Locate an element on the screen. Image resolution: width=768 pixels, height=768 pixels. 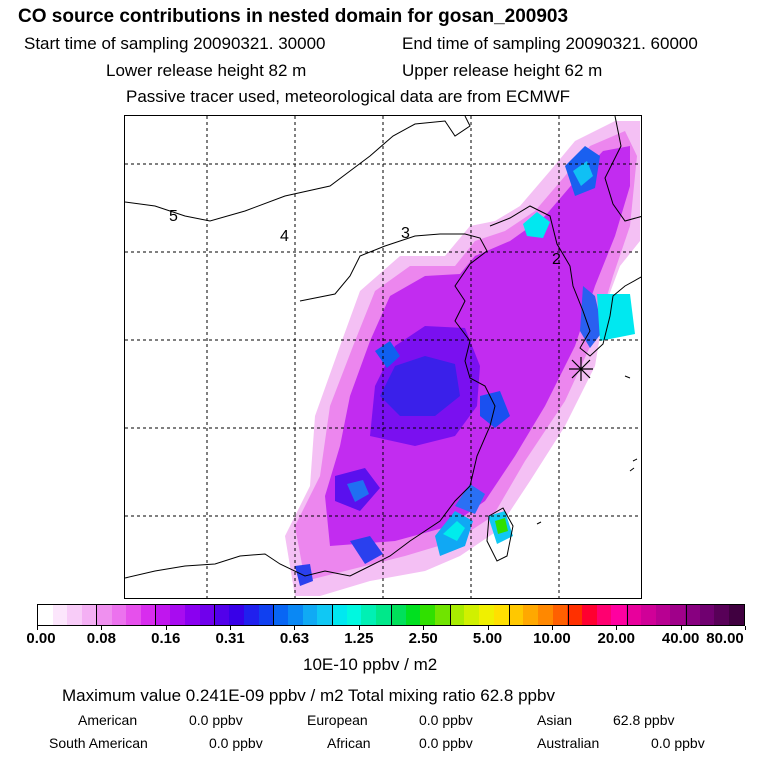
colorbar is located at coordinates (391, 615).